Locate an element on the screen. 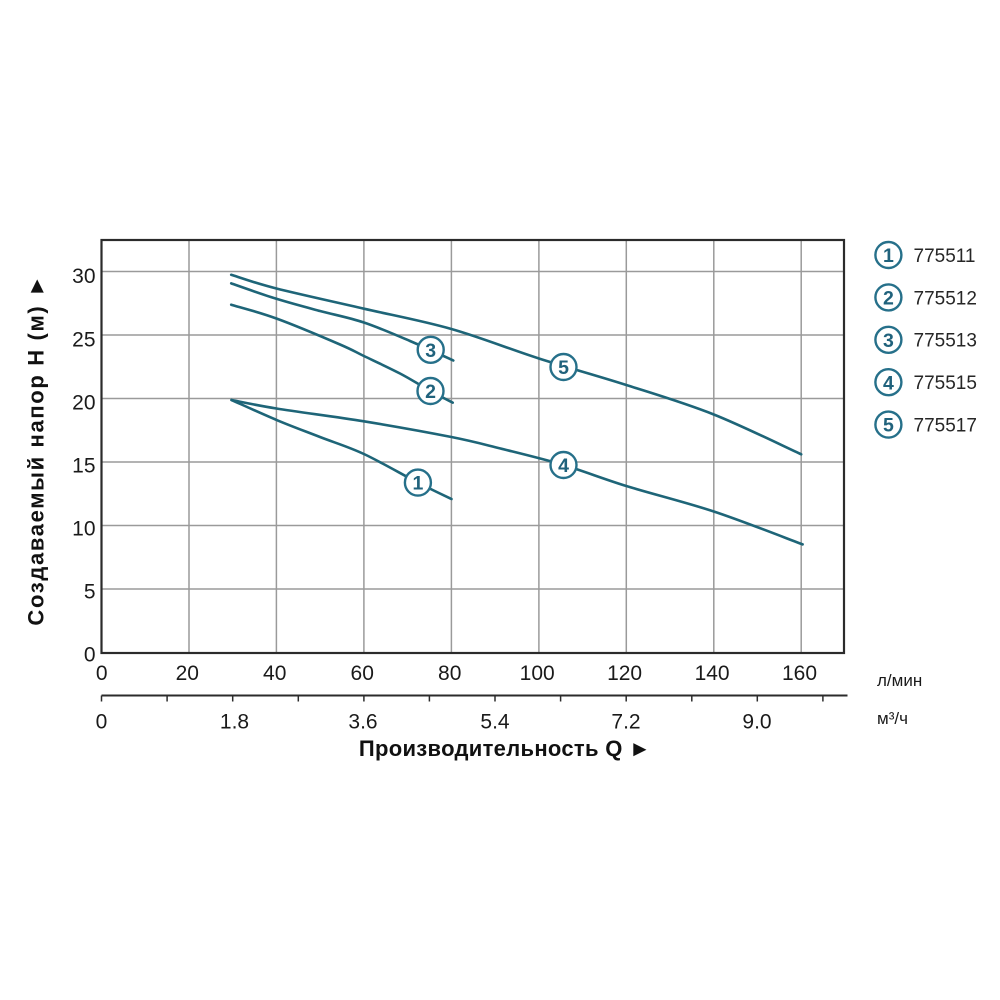 The image size is (1000, 1000). svg-text: 120 is located at coordinates (624, 673).